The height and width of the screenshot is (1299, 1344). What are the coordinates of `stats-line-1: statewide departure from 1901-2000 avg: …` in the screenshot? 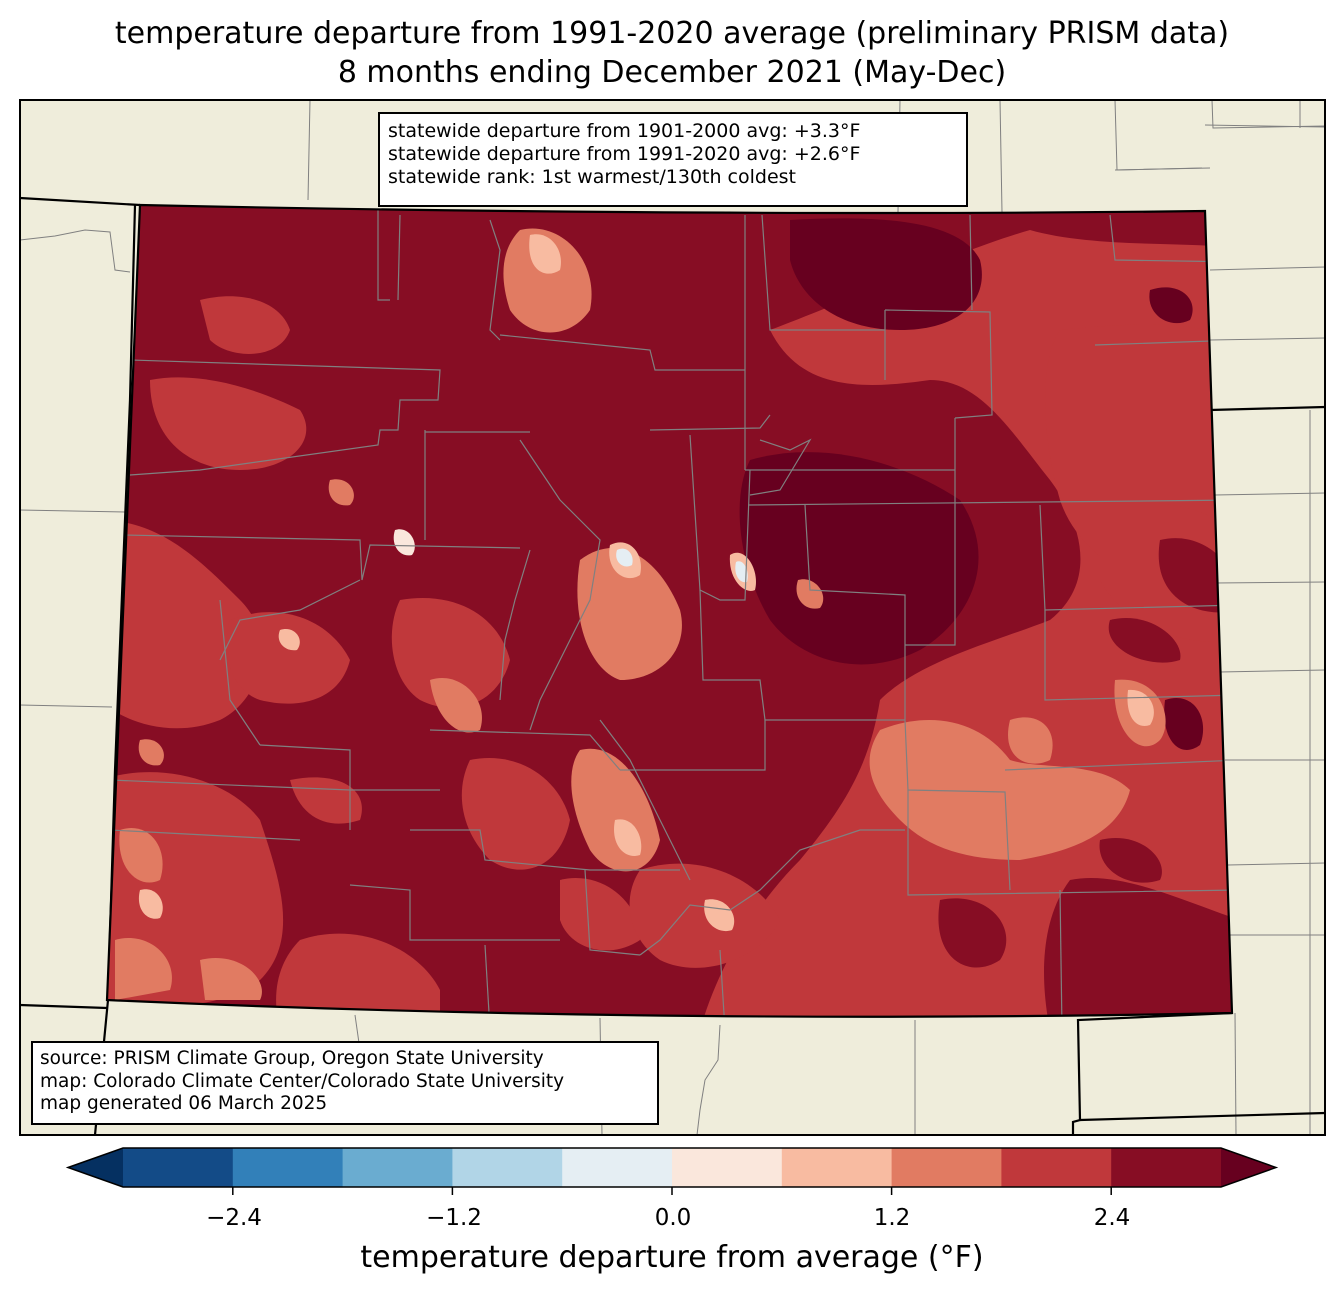 It's located at (624, 131).